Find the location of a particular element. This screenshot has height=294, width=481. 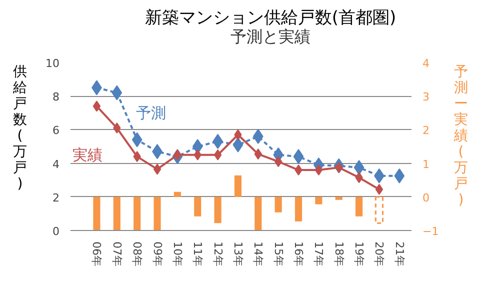

y2-tick-label: 0 is located at coordinates (426, 197).